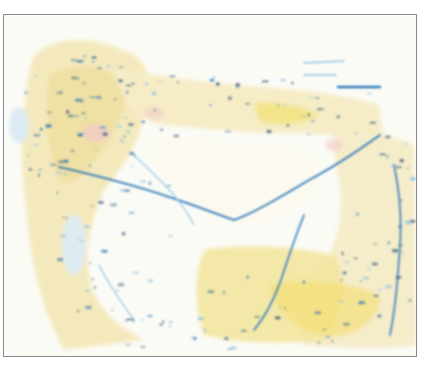 The width and height of the screenshot is (425, 370). Describe the element at coordinates (235, 180) in the screenshot. I see `central-basin` at that location.